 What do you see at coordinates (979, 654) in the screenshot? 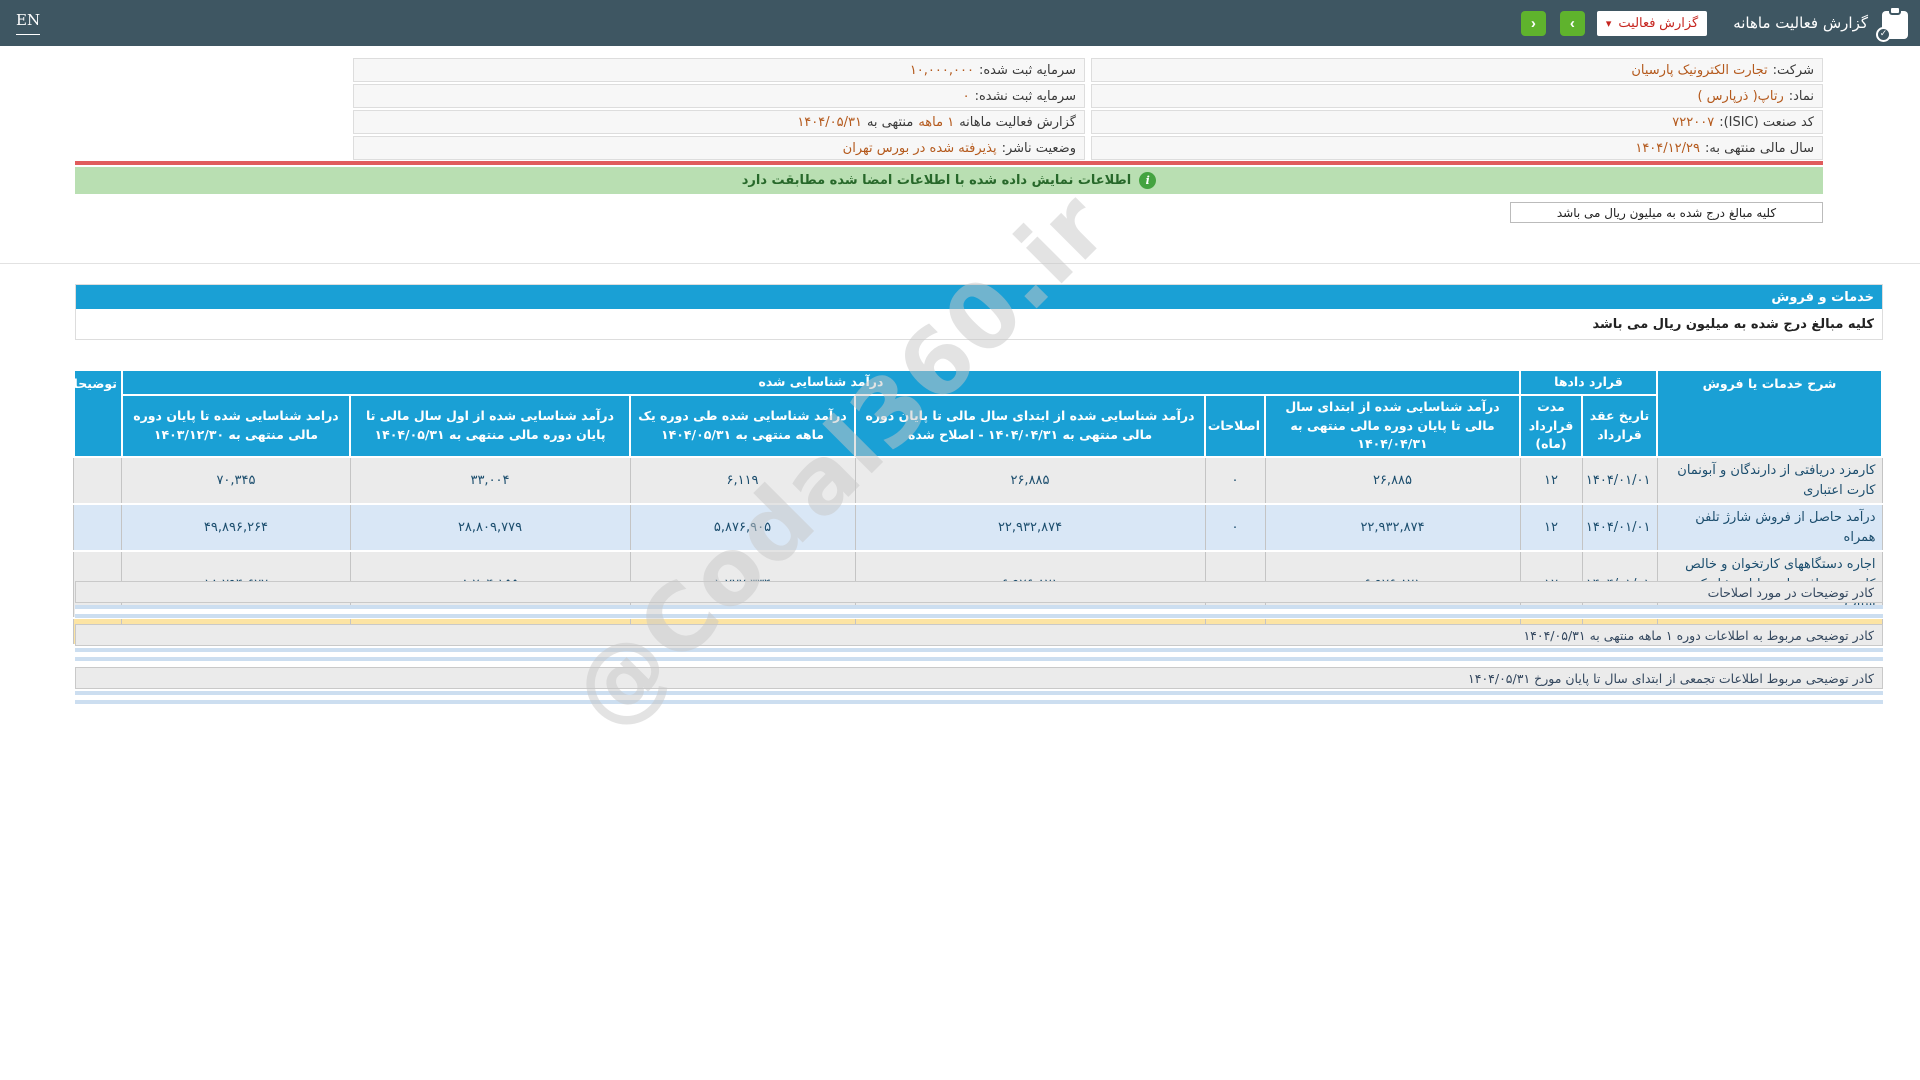
I see `monthly-period-note-field` at bounding box center [979, 654].